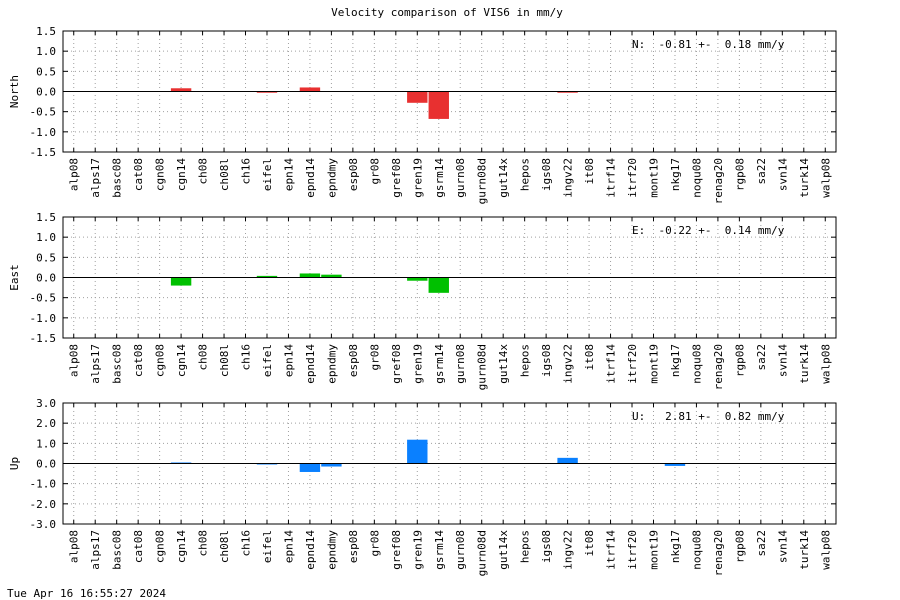 This screenshot has height=600, width=900. I want to click on x-tick-label: itrf20, so click(632, 550).